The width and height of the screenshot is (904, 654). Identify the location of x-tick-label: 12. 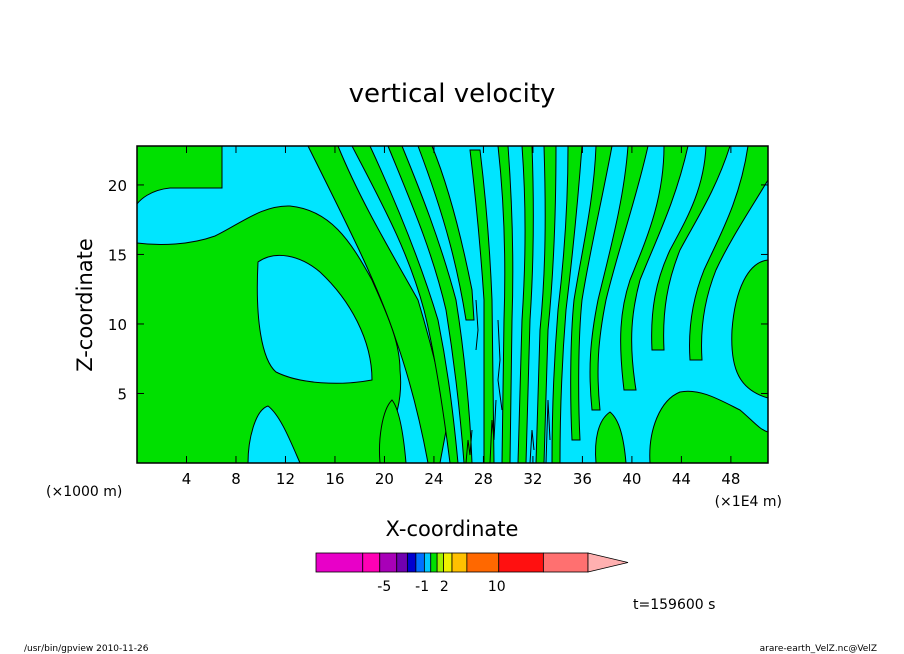
(285, 479).